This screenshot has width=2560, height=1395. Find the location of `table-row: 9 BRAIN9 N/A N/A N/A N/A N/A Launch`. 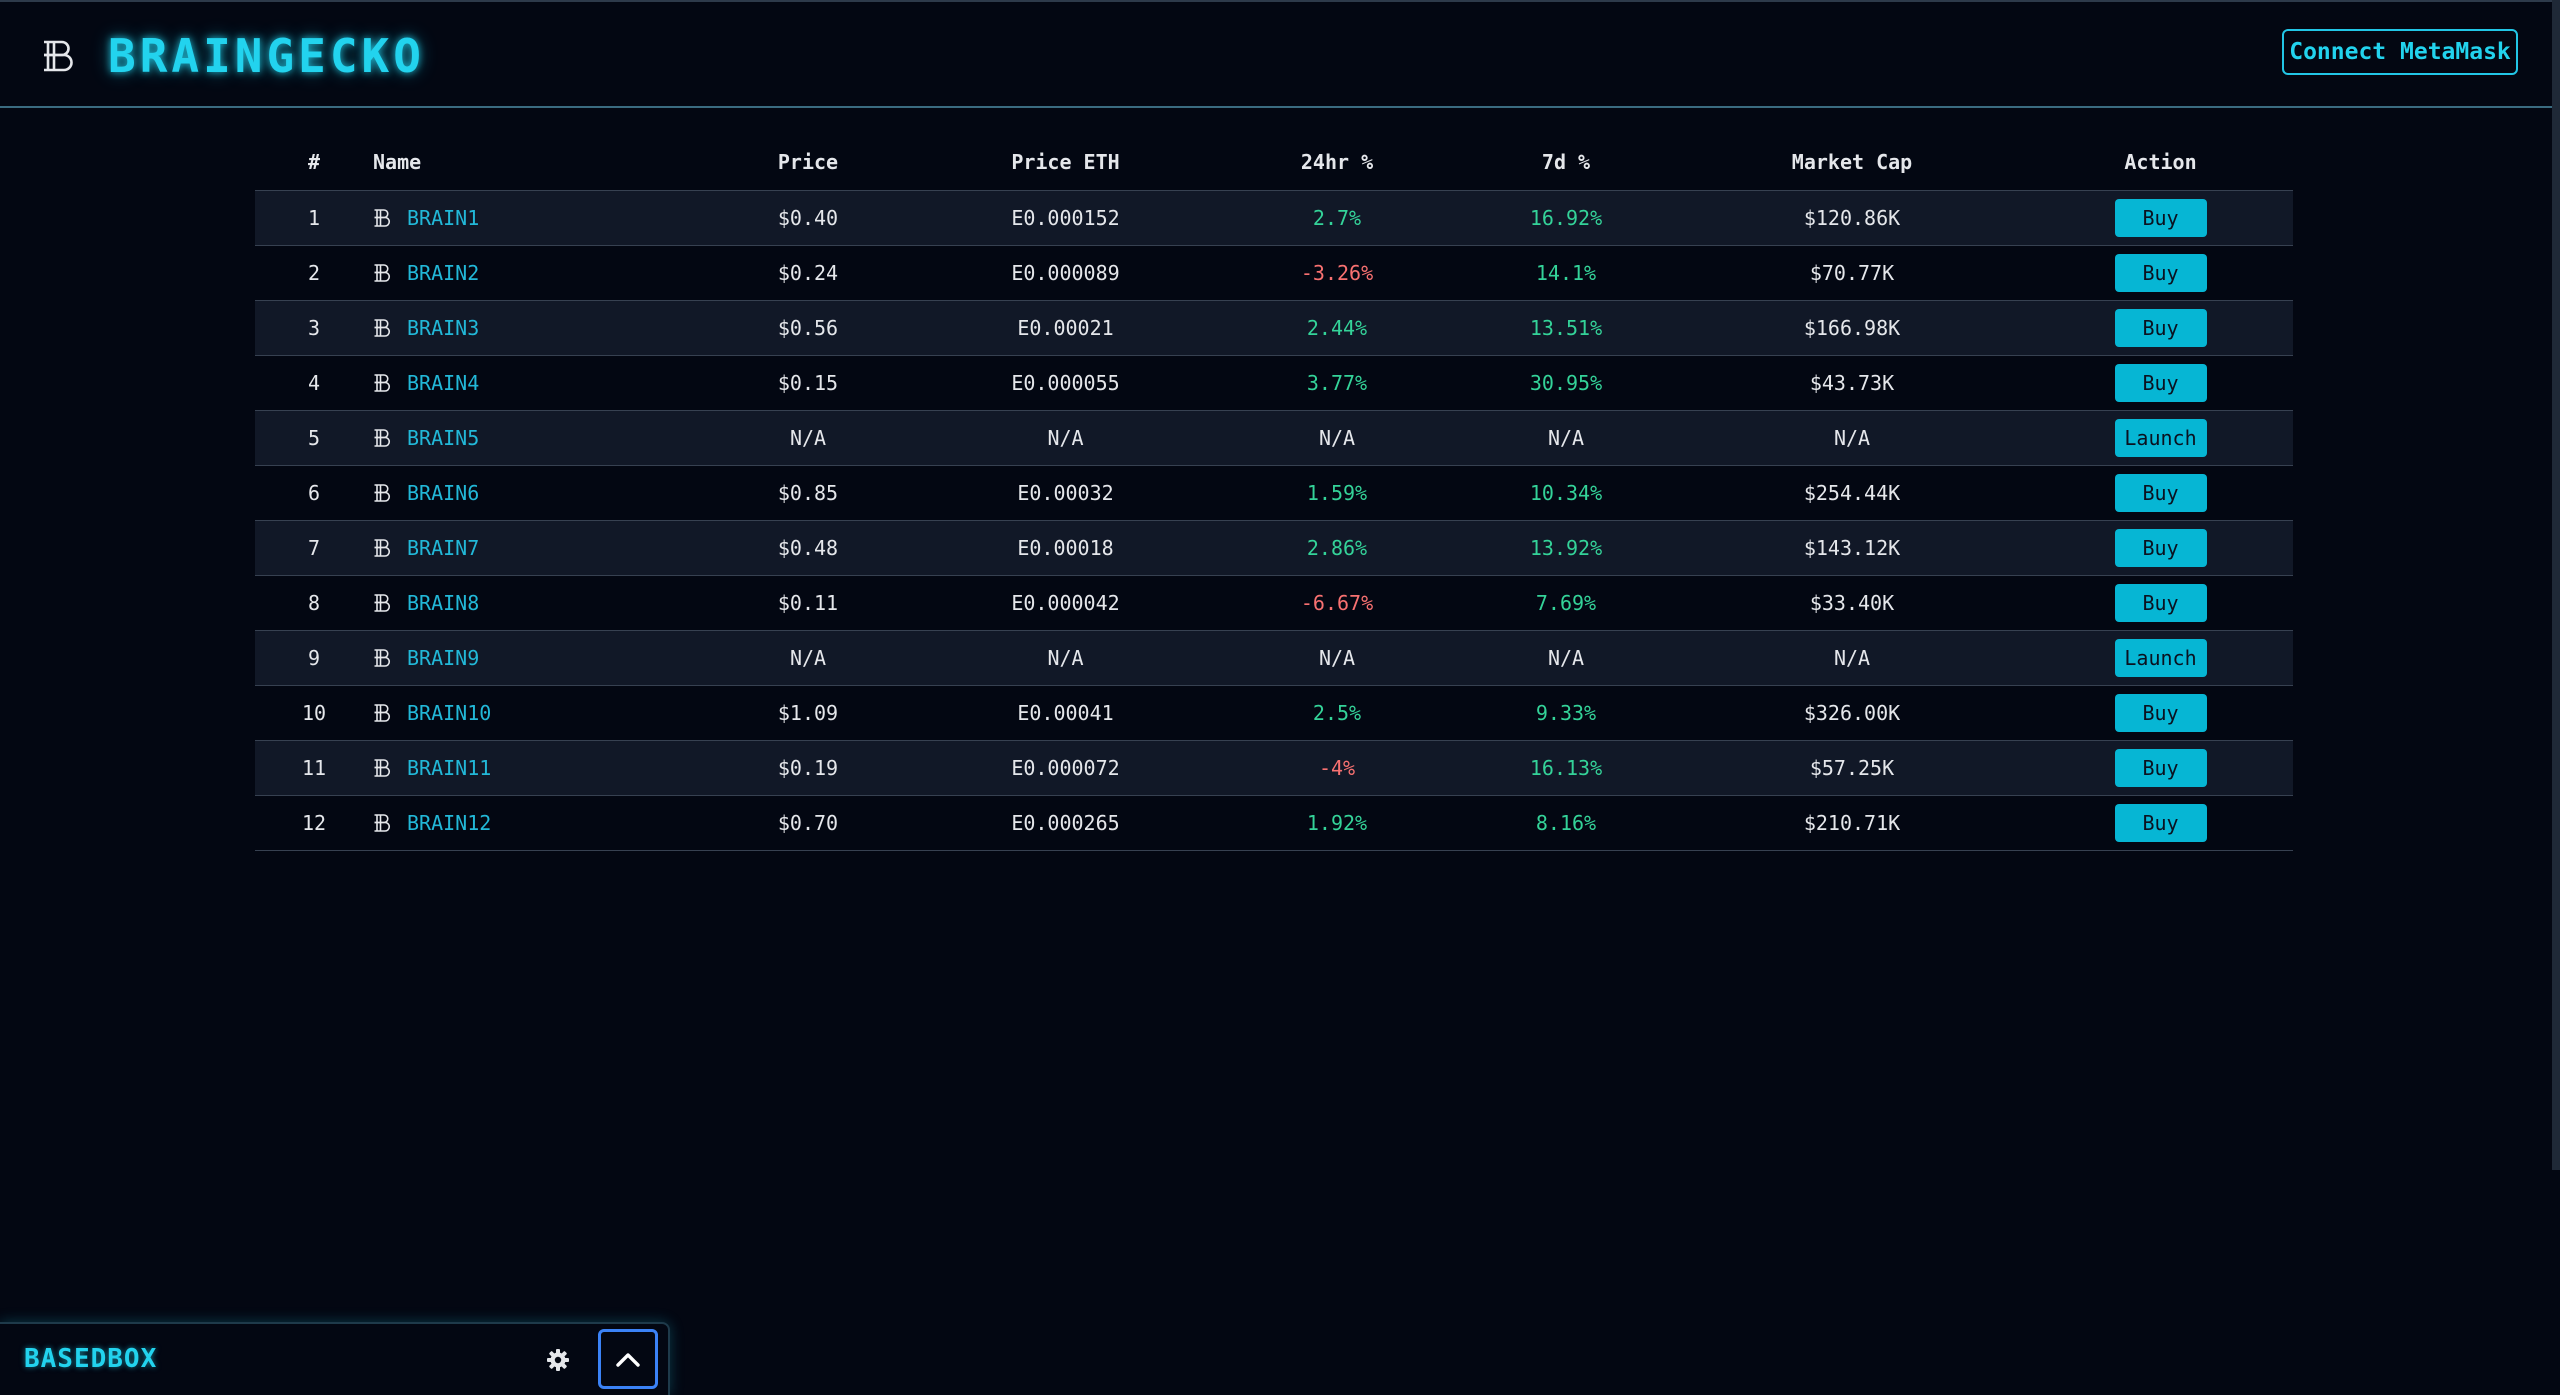

table-row: 9 BRAIN9 N/A N/A N/A N/A N/A Launch is located at coordinates (1274, 658).